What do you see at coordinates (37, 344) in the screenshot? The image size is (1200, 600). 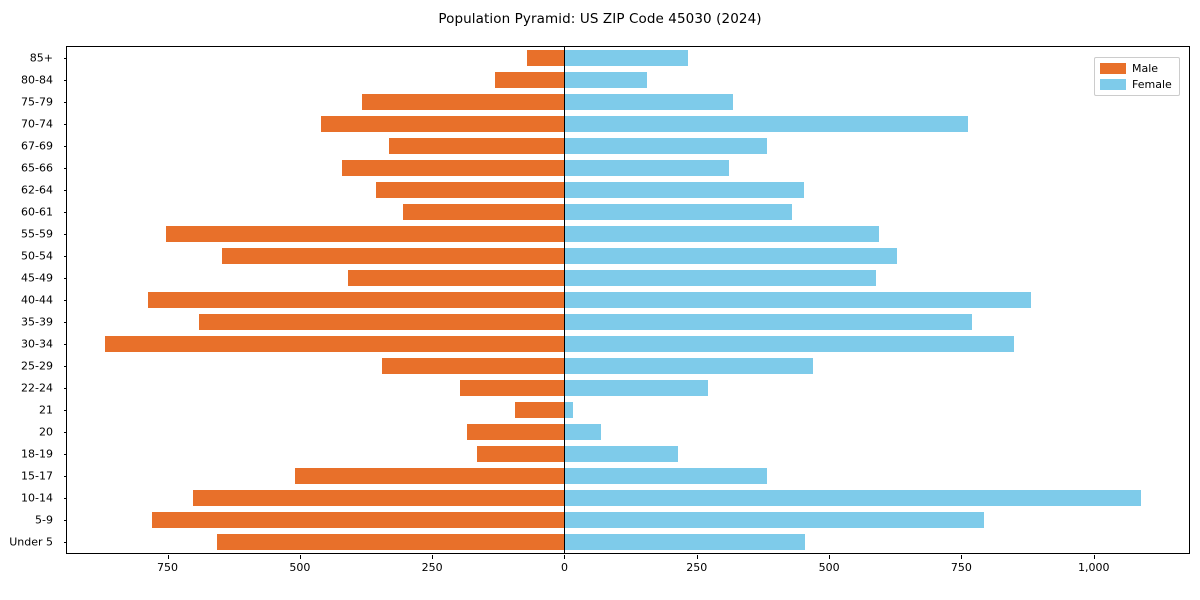 I see `y-axis-tick-label: 30-34` at bounding box center [37, 344].